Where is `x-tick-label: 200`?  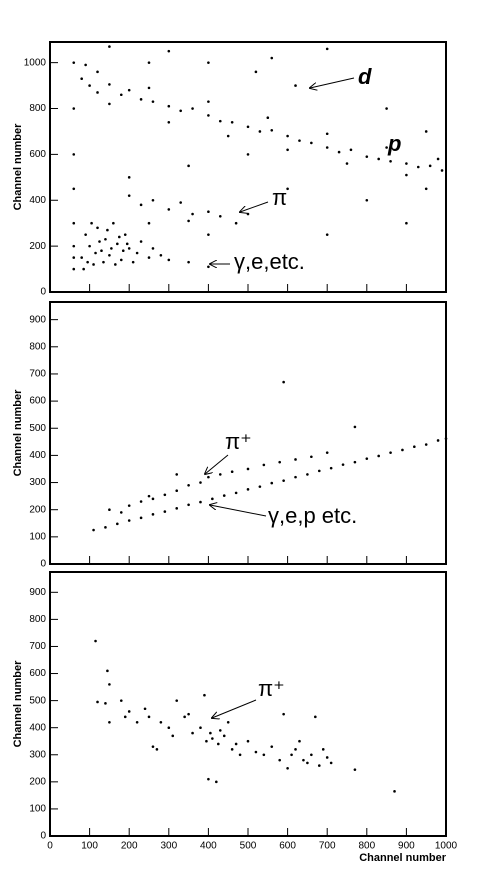
x-tick-label: 200 is located at coordinates (129, 846).